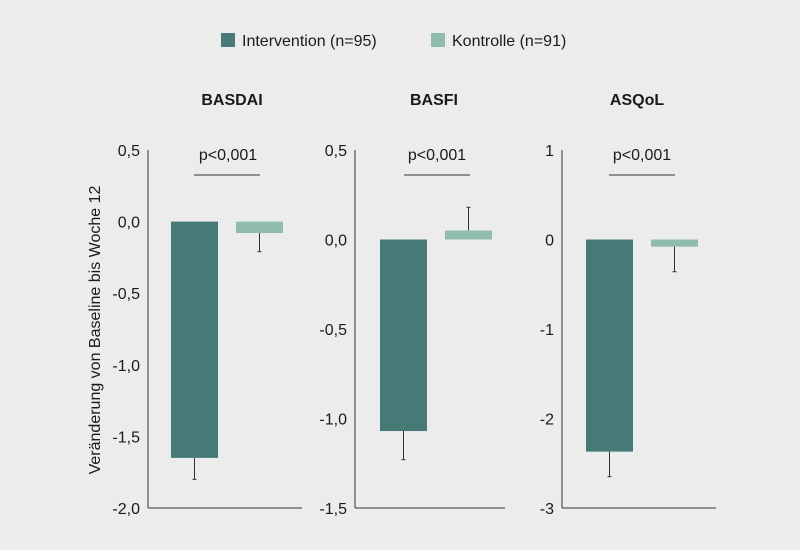 This screenshot has height=550, width=800. Describe the element at coordinates (434, 100) in the screenshot. I see `panel-title: BASFI` at that location.